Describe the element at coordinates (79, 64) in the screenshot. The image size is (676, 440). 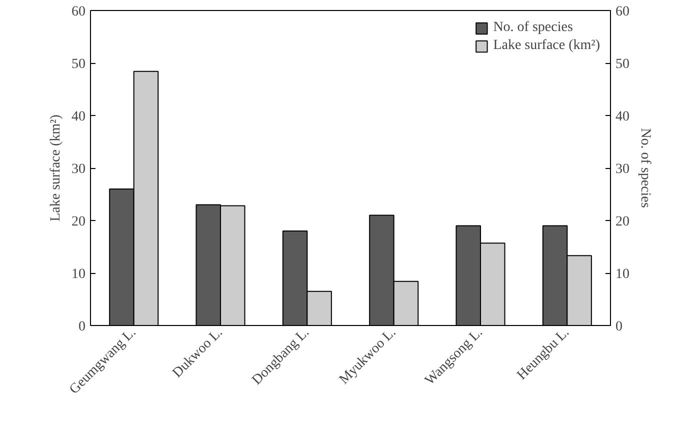
I see `y-tick-label: 50` at that location.